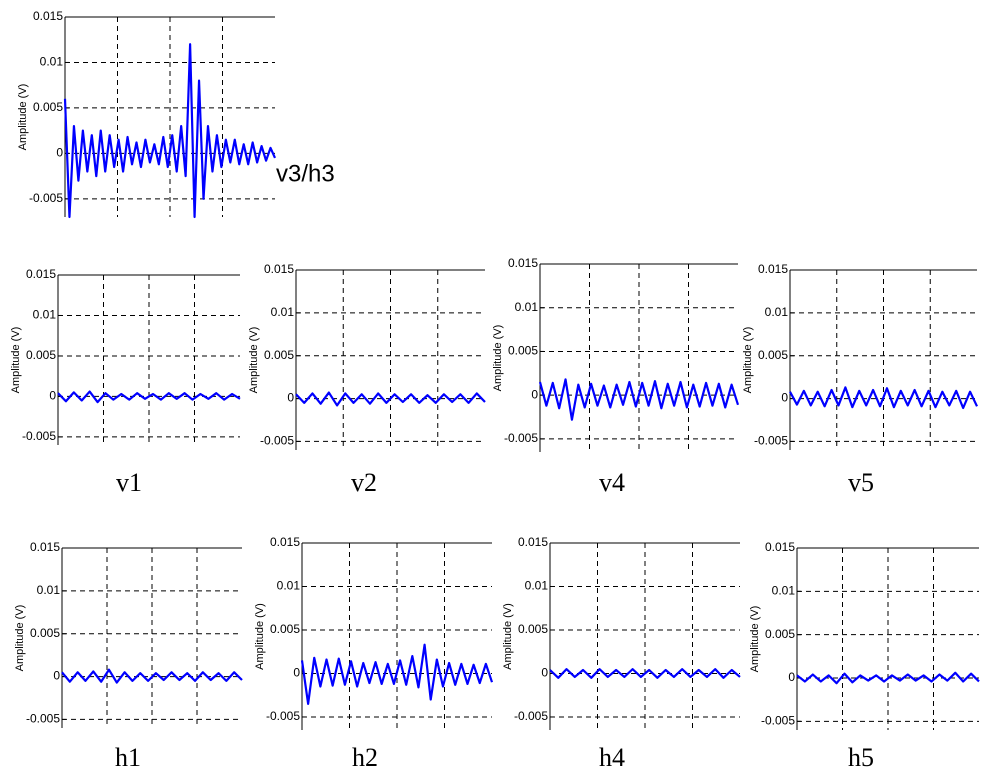 Image resolution: width=988 pixels, height=774 pixels. What do you see at coordinates (365, 757) in the screenshot?
I see `panel-label: h2` at bounding box center [365, 757].